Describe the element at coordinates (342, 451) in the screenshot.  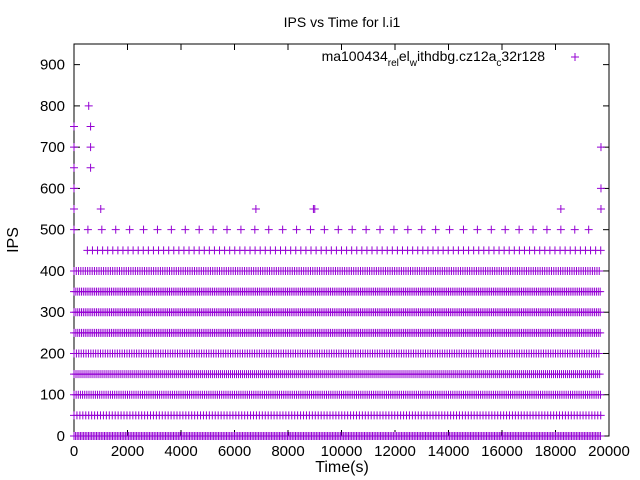
I see `x-tick-label: 10000` at that location.